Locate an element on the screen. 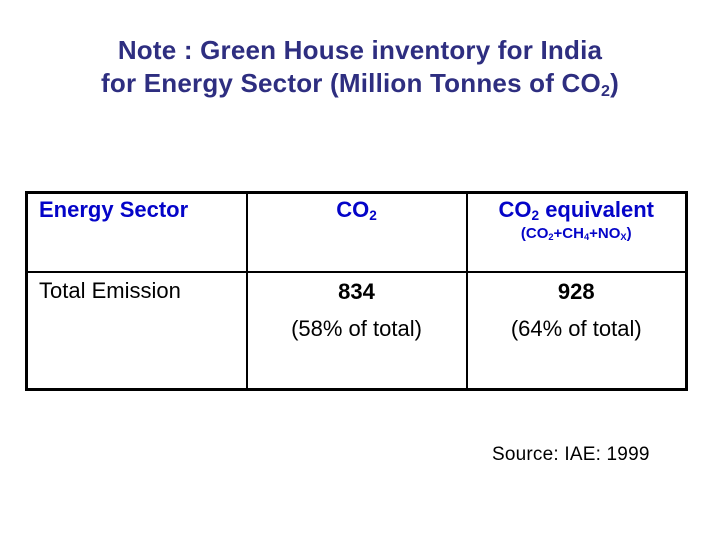 The width and height of the screenshot is (720, 540). header-co2-equivalent-formula: (CO2+CH4+NOX) is located at coordinates (576, 234).